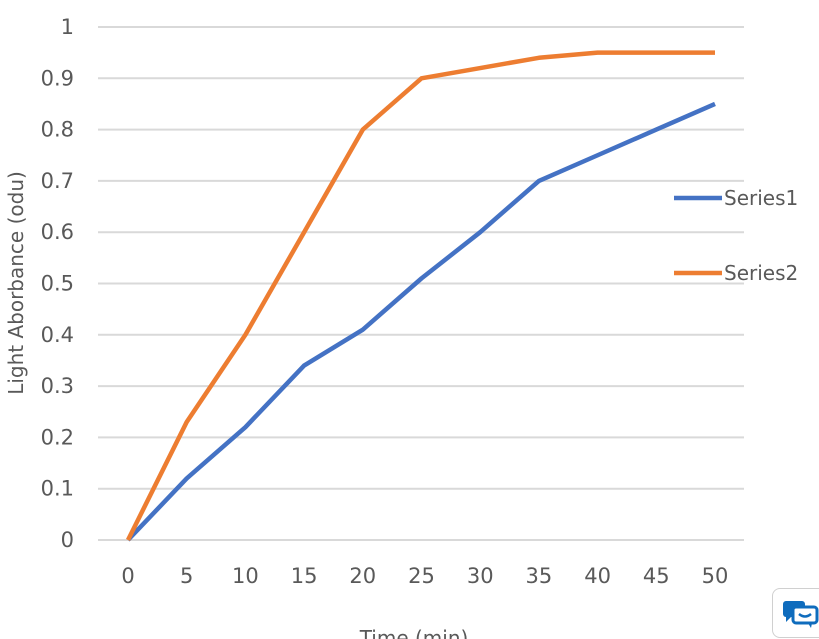 Image resolution: width=819 pixels, height=639 pixels. What do you see at coordinates (57, 130) in the screenshot?
I see `y-tick-label: 0.8` at bounding box center [57, 130].